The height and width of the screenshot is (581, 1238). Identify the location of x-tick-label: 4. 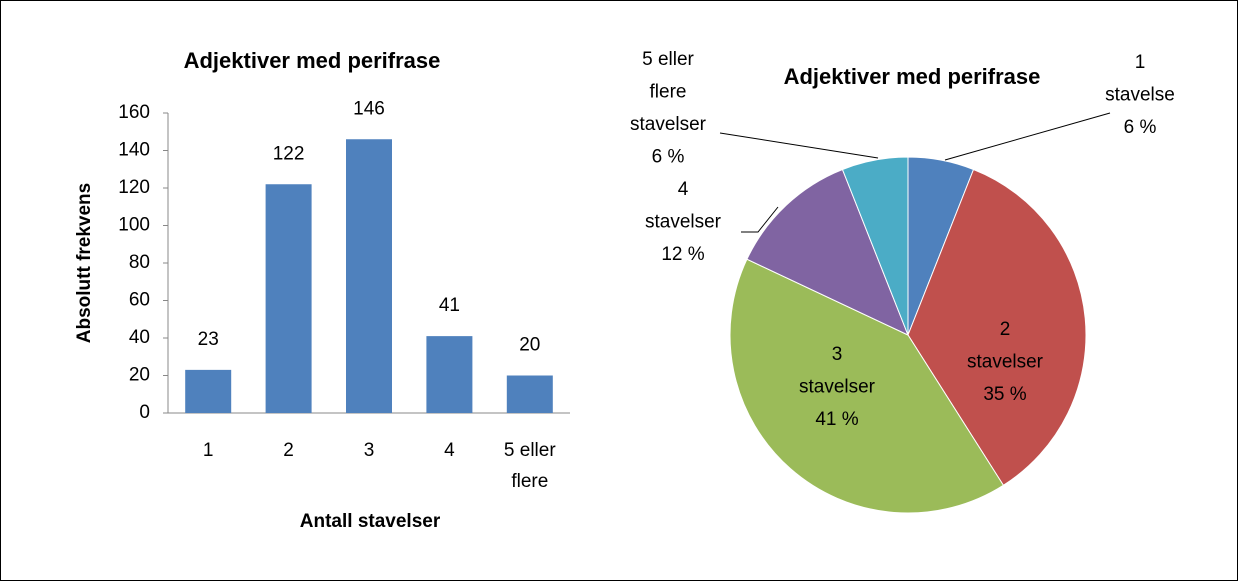
(449, 450).